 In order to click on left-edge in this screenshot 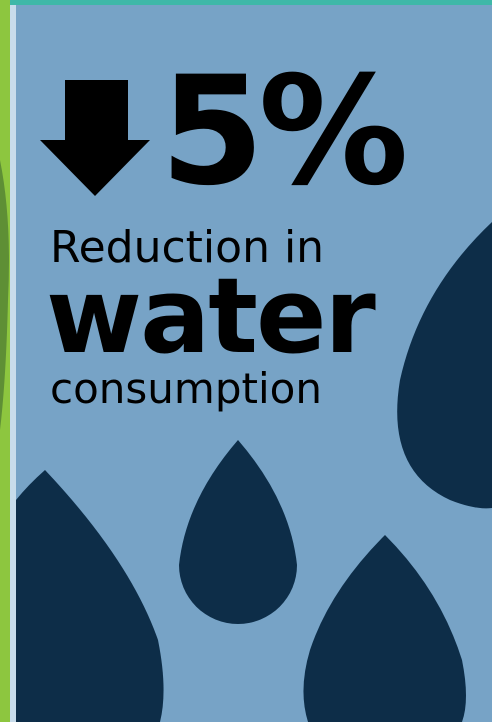, I will do `click(13, 363)`.